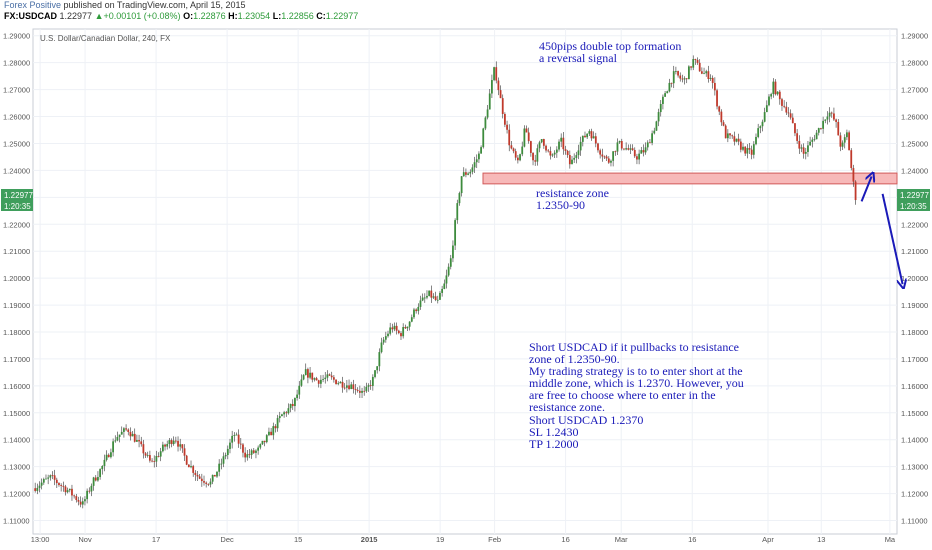 The width and height of the screenshot is (932, 550). What do you see at coordinates (30, 16) in the screenshot?
I see `symbol-label: FX:USDCAD` at bounding box center [30, 16].